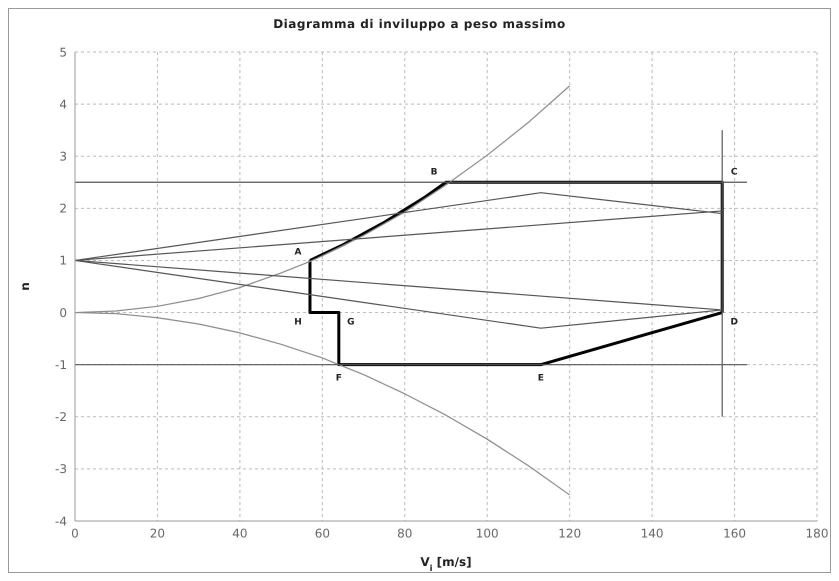 This screenshot has width=839, height=581. Describe the element at coordinates (63, 261) in the screenshot. I see `y-tick-label: 1` at that location.